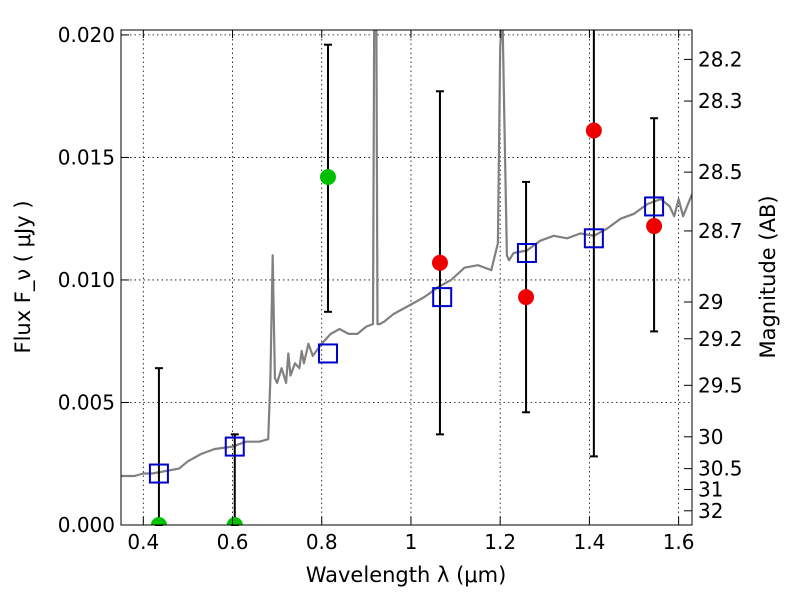 This screenshot has width=800, height=600. Describe the element at coordinates (233, 542) in the screenshot. I see `x-tick-label: 0.6` at that location.